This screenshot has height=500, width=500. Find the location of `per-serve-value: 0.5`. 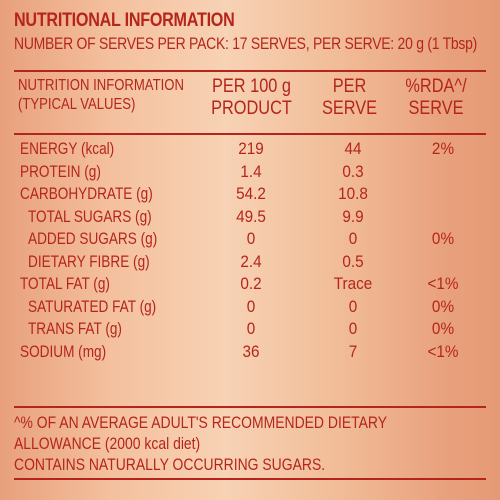

per-serve-value: 0.5 is located at coordinates (353, 261).